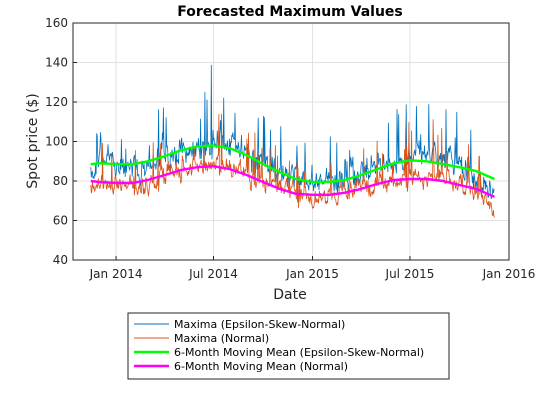  I want to click on y-tick-label: 160, so click(56, 23).